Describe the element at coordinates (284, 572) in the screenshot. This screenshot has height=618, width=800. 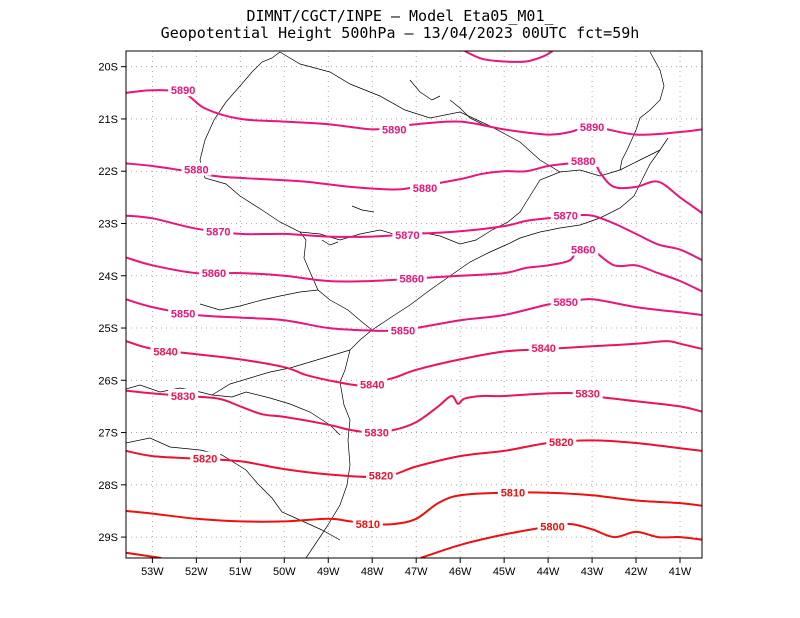
I see `x-tick-label: 50W` at that location.